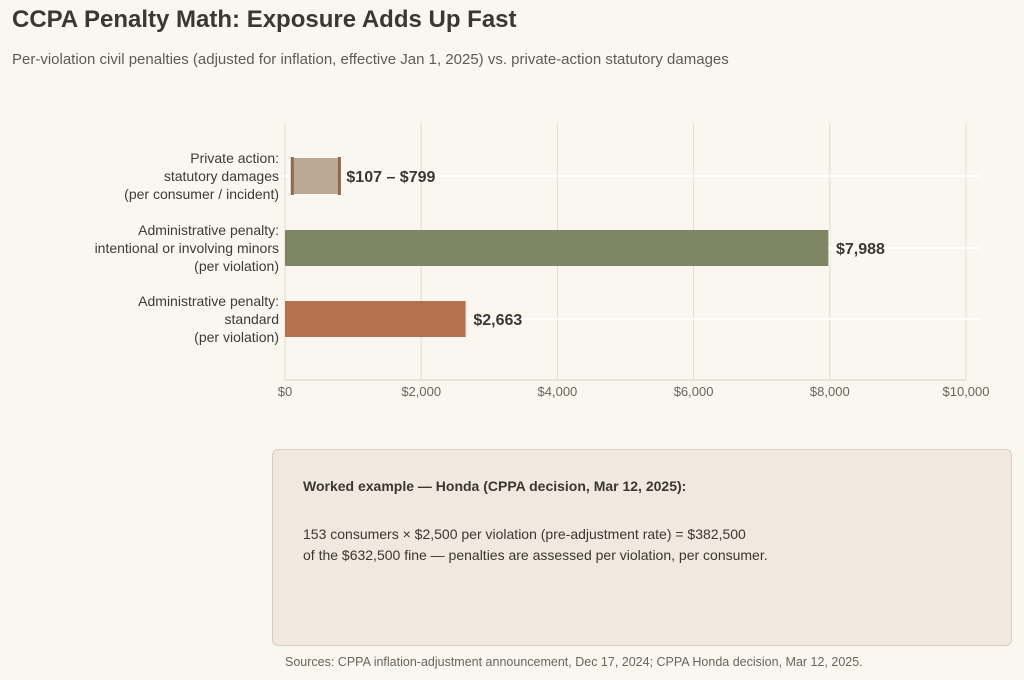  Describe the element at coordinates (234, 158) in the screenshot. I see `category-label: Private action:` at that location.